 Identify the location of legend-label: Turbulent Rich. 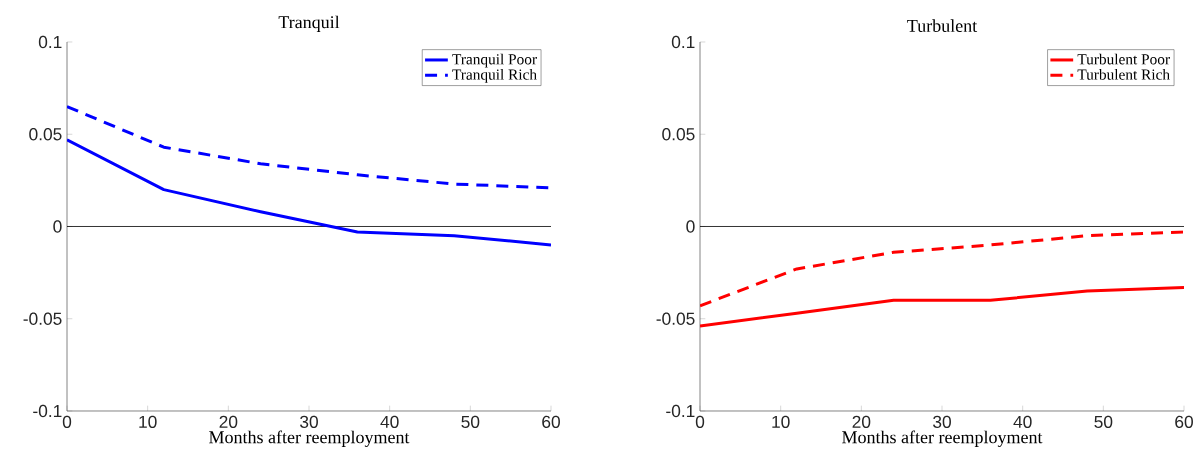
(1123, 74).